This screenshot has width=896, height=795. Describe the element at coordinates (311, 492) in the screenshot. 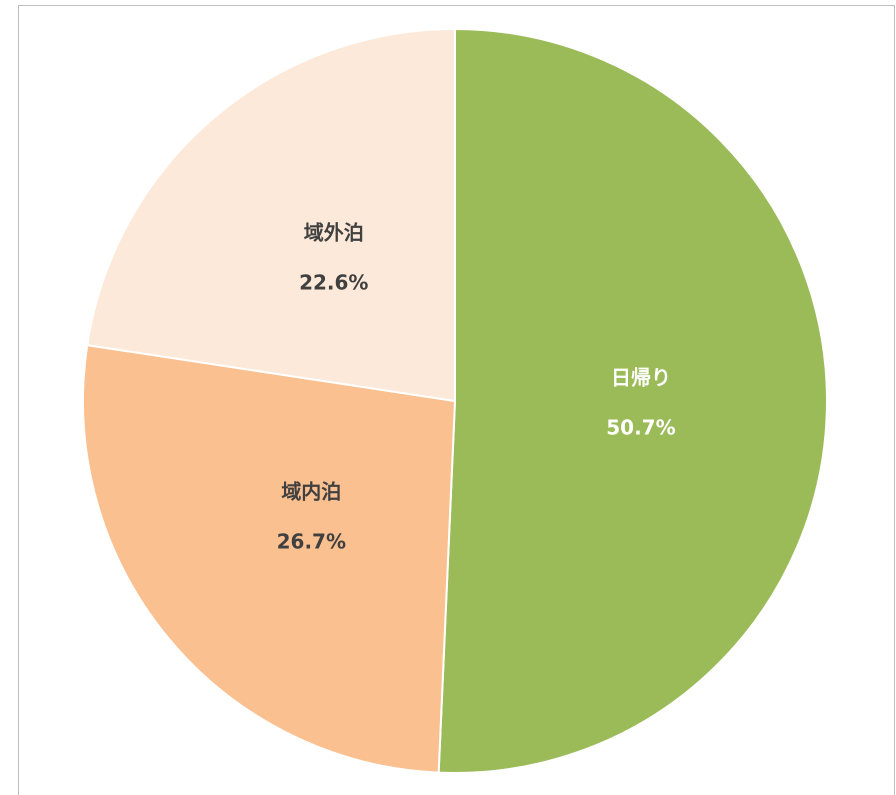

I see `slice-category-label: 域内泊` at that location.